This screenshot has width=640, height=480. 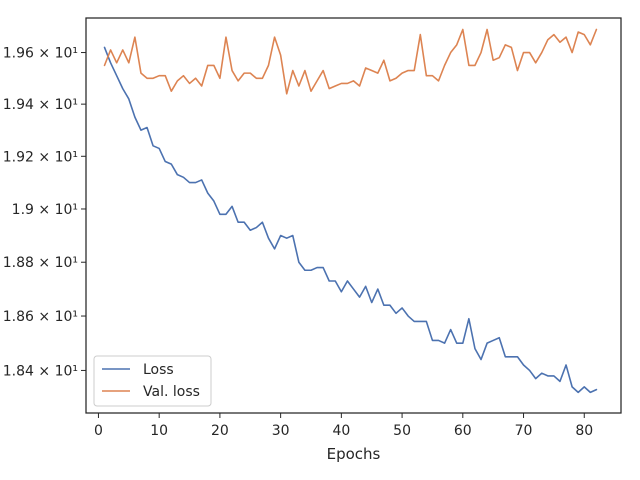 What do you see at coordinates (354, 454) in the screenshot?
I see `x-axis-label: Epochs` at bounding box center [354, 454].